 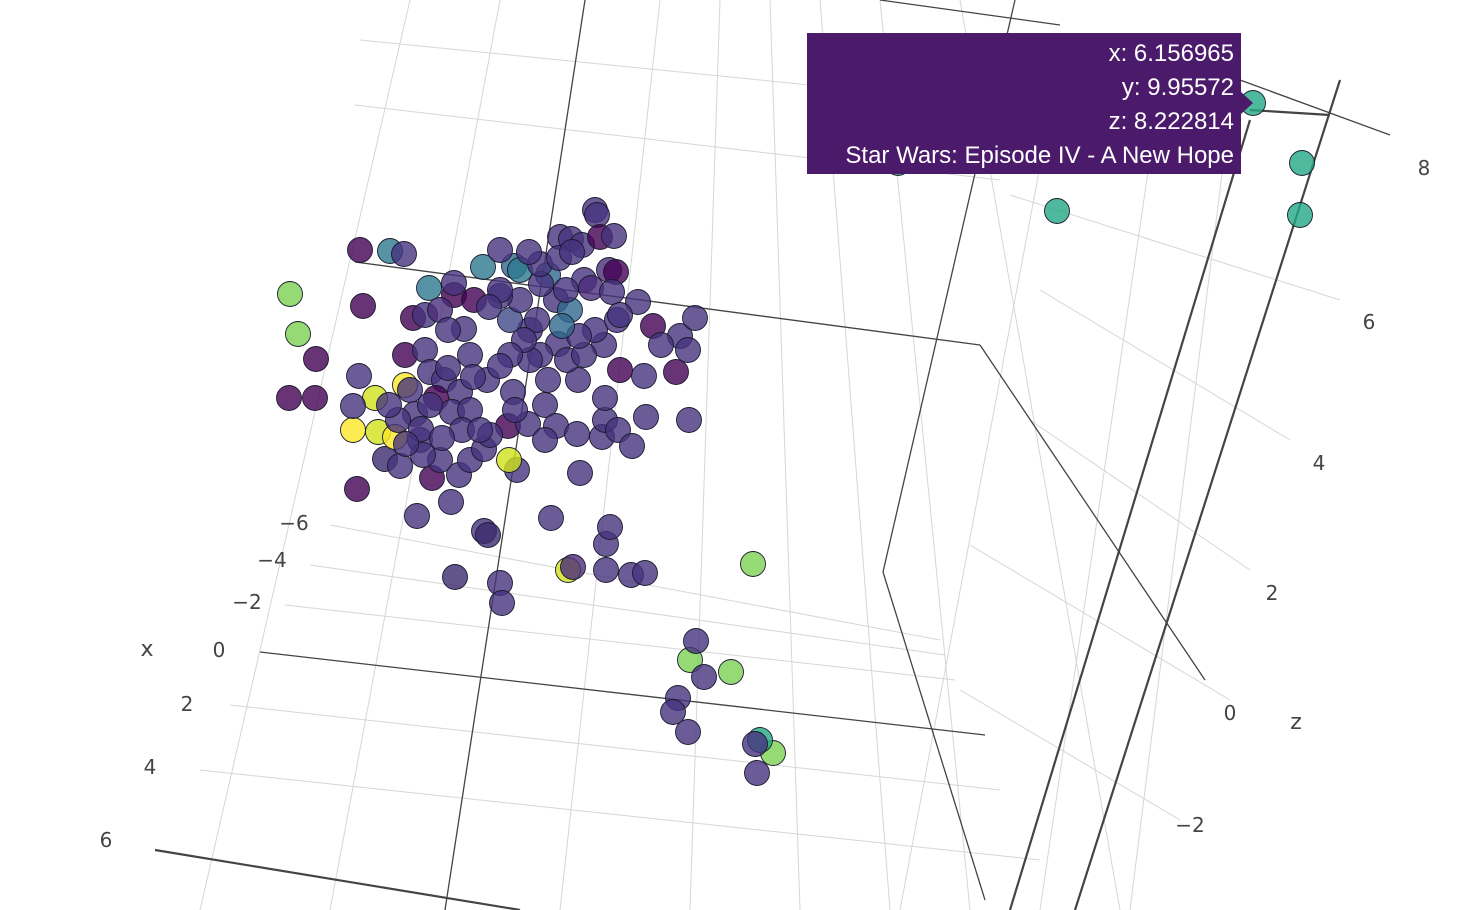 I want to click on z-axis: z −2 0 2 4 6 8, so click(x=1302, y=496).